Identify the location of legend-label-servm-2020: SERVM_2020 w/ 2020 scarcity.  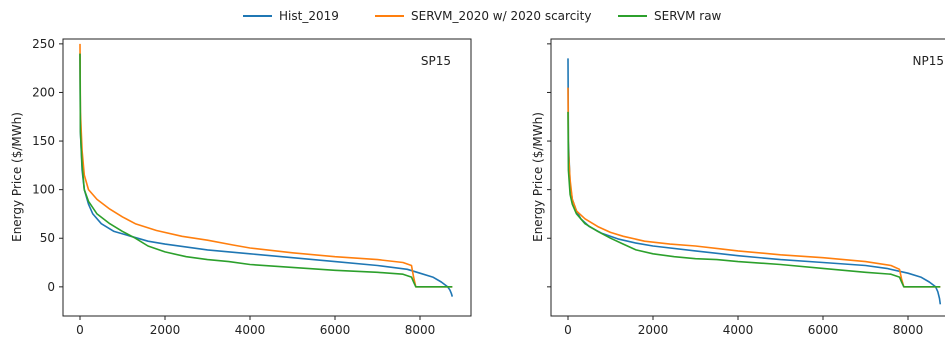
(501, 16).